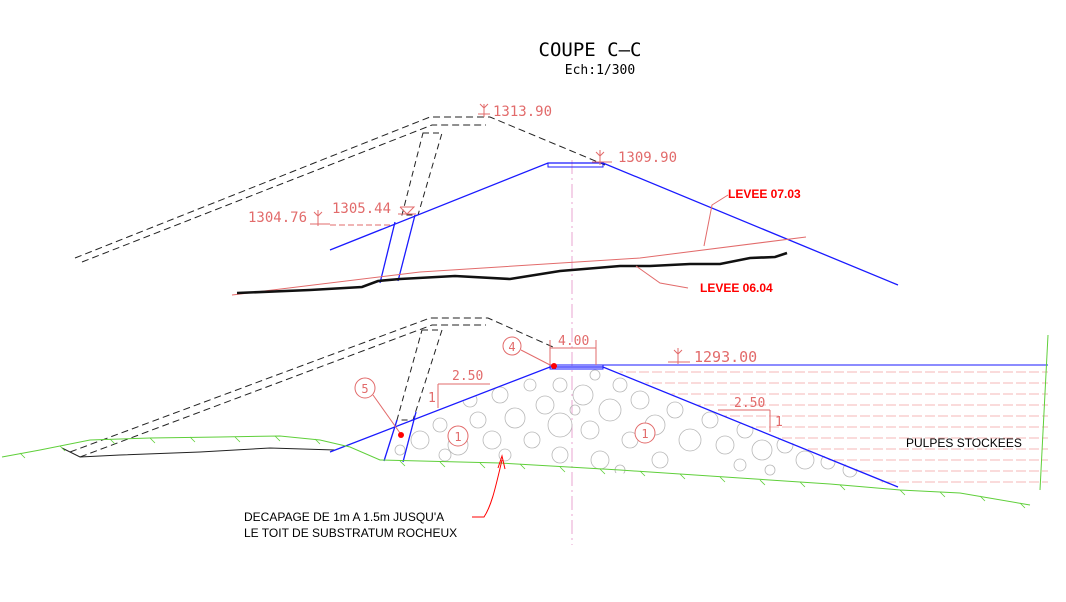  Describe the element at coordinates (716, 220) in the screenshot. I see `levee-0703-leader` at that location.